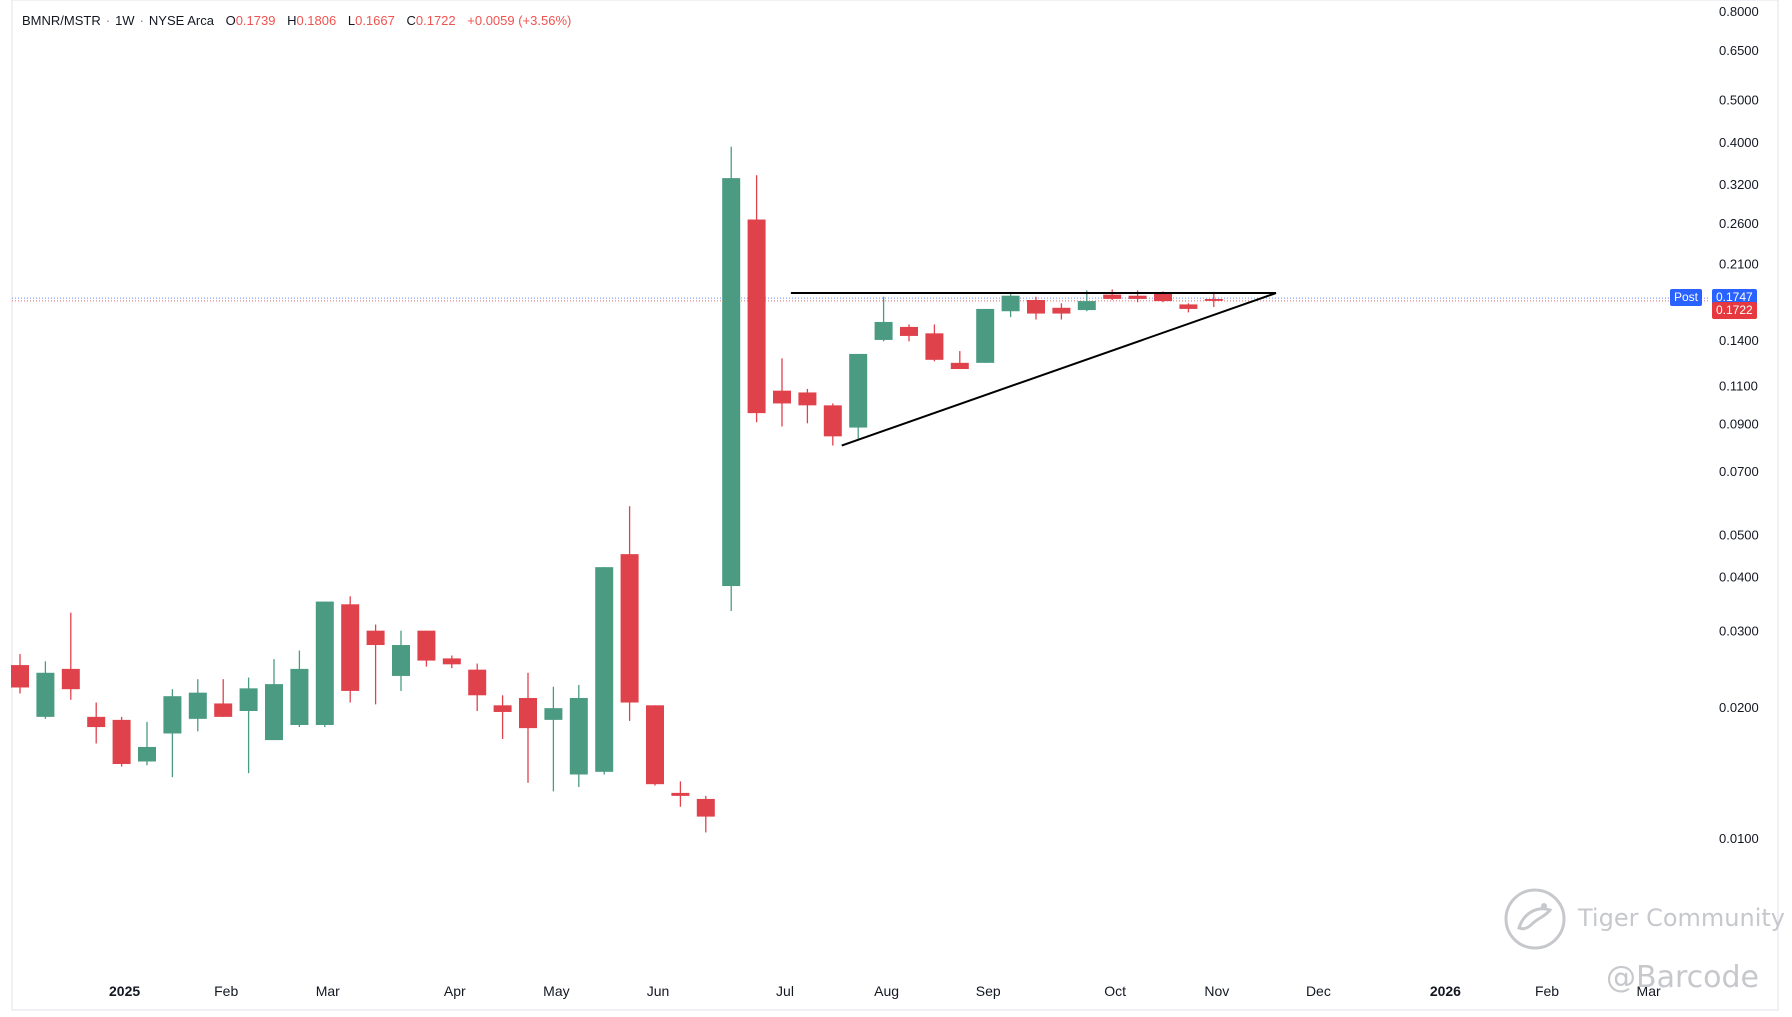  What do you see at coordinates (292, 20) in the screenshot?
I see `high-label: H` at bounding box center [292, 20].